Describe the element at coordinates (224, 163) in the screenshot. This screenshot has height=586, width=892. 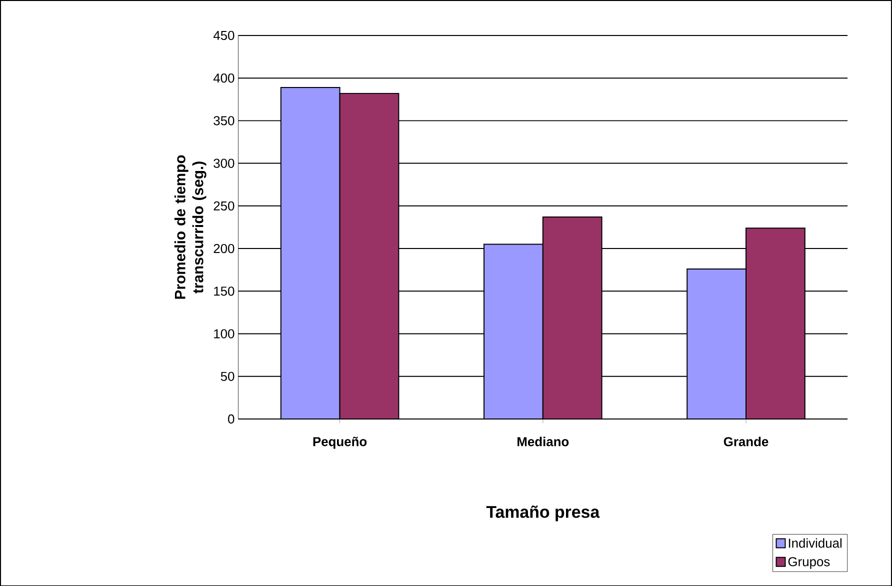
I see `y-tick-label: 300` at that location.